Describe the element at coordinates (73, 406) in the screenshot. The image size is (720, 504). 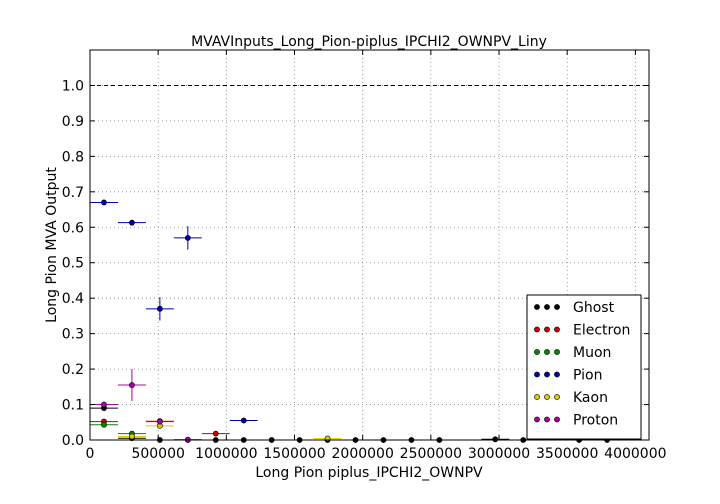
I see `y-tick-label: 0.1` at that location.